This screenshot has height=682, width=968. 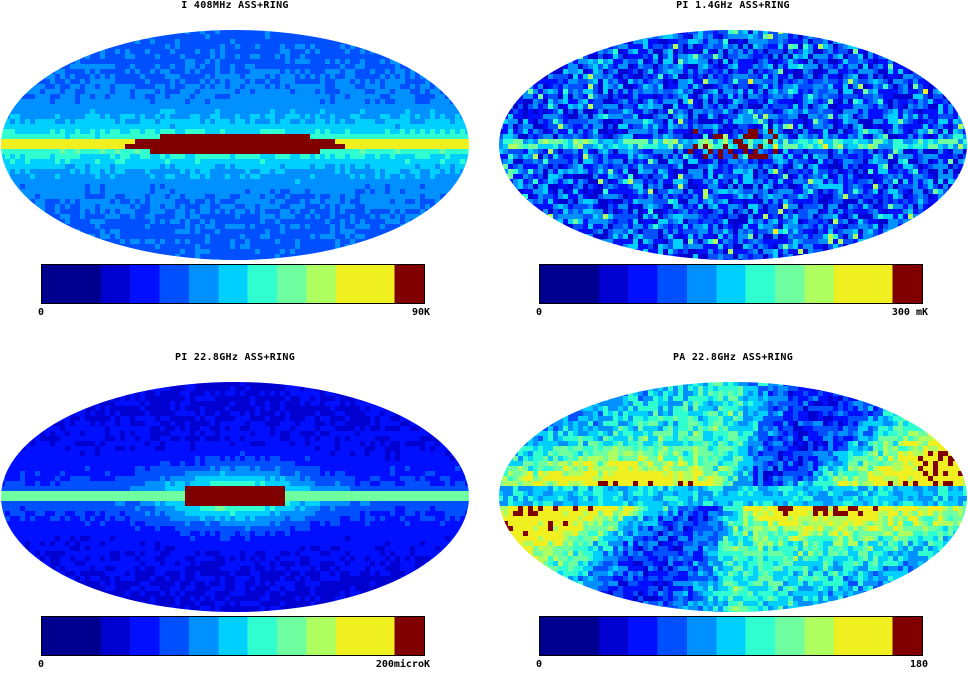 What do you see at coordinates (235, 5) in the screenshot?
I see `map-title: I 408MHz ASS+RING` at bounding box center [235, 5].